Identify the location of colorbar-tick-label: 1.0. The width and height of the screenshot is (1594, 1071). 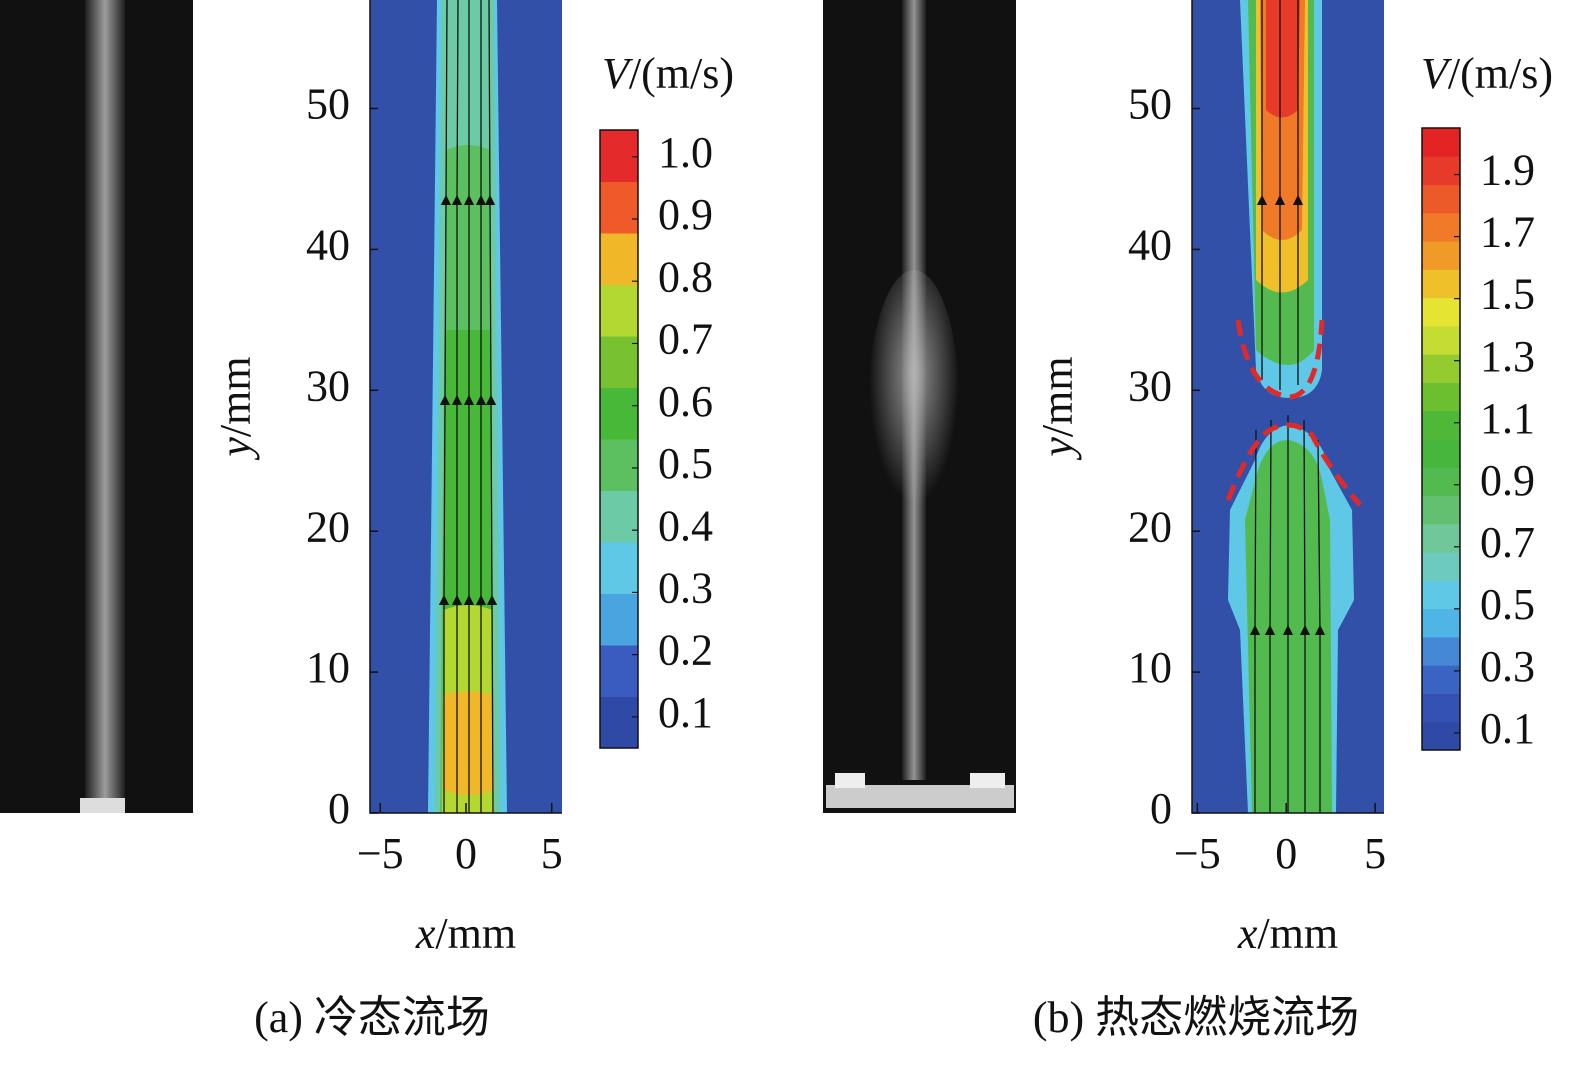
(685, 152).